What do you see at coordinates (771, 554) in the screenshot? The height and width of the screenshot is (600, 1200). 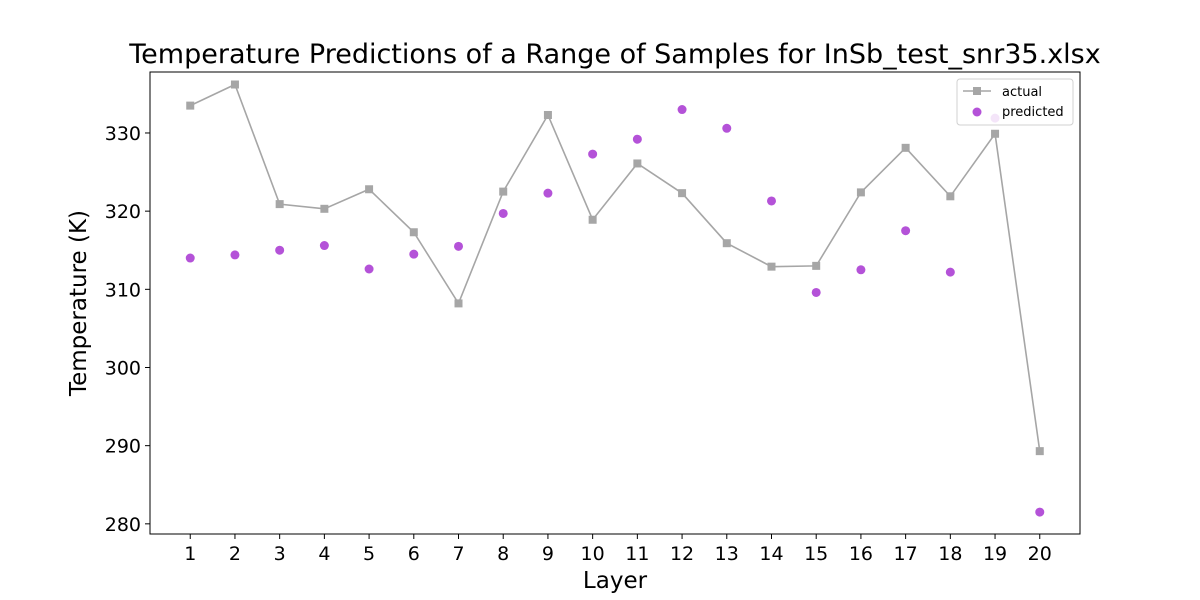 I see `x-tick-label: 14` at bounding box center [771, 554].